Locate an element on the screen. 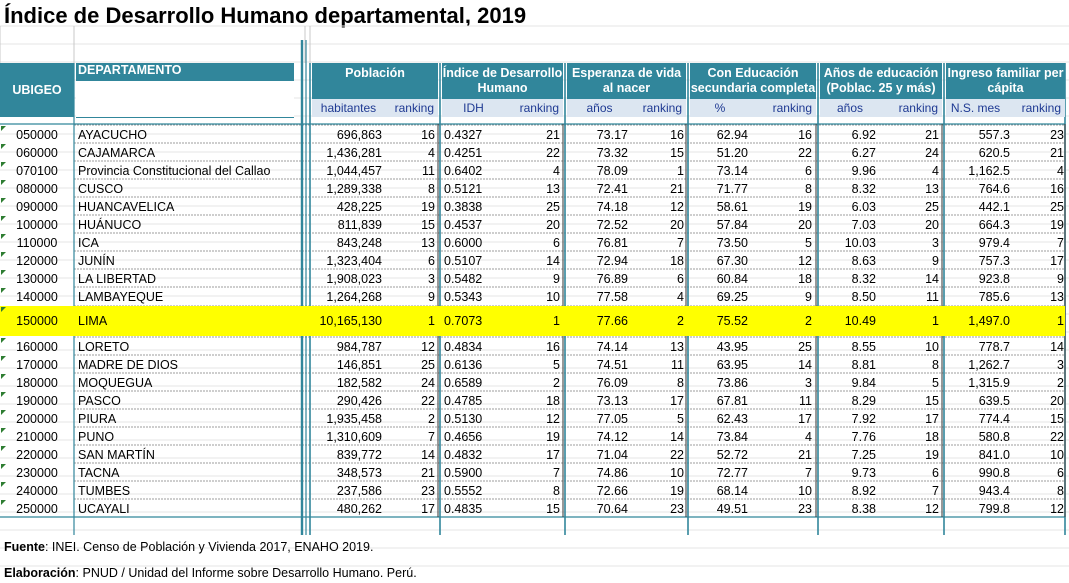 This screenshot has height=583, width=1069. poblacion-rank-cell: 14 is located at coordinates (428, 455).